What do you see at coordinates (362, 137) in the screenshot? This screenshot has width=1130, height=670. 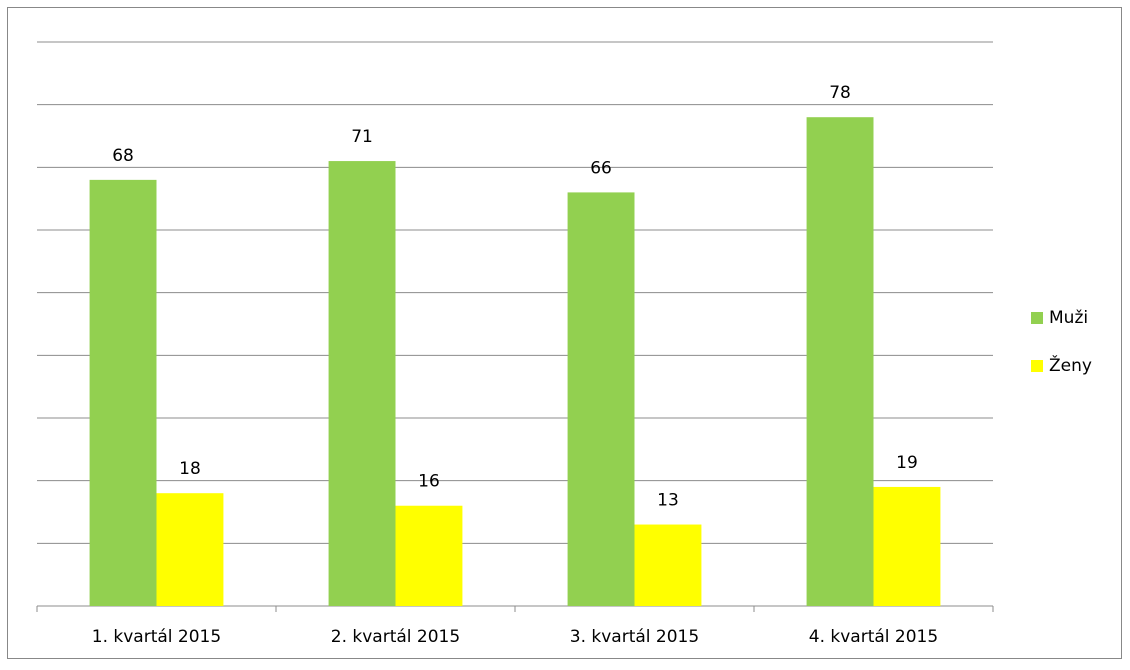 I see `data-label: 71` at bounding box center [362, 137].